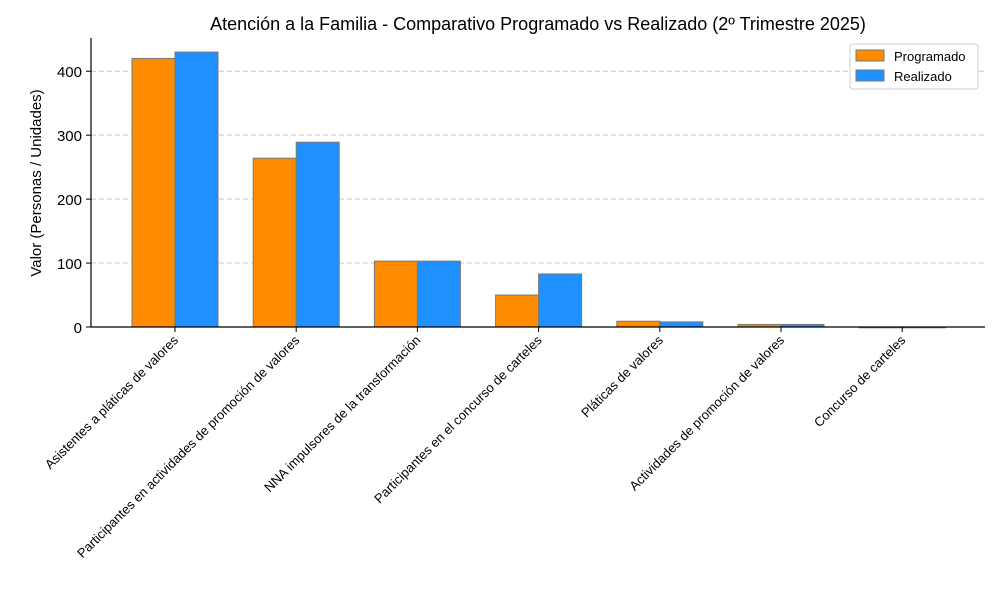 The image size is (1000, 605). I want to click on y-tick-label: 0, so click(78, 328).